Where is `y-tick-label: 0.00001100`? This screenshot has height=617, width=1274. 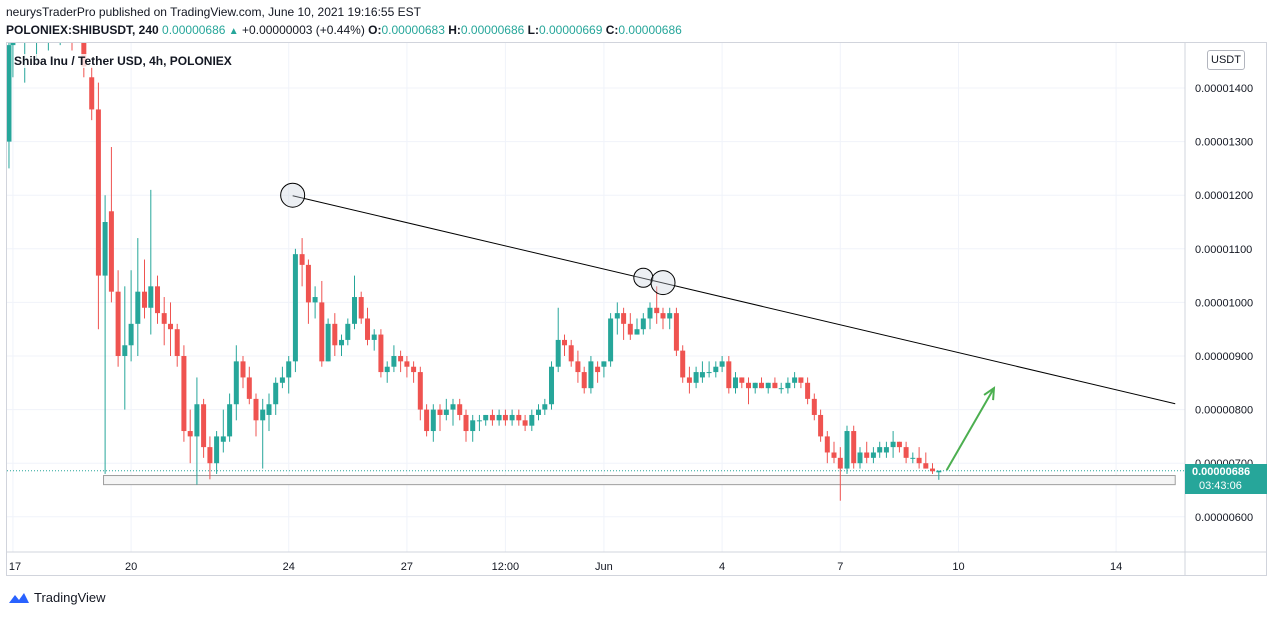
y-tick-label: 0.00001100 is located at coordinates (1223, 250).